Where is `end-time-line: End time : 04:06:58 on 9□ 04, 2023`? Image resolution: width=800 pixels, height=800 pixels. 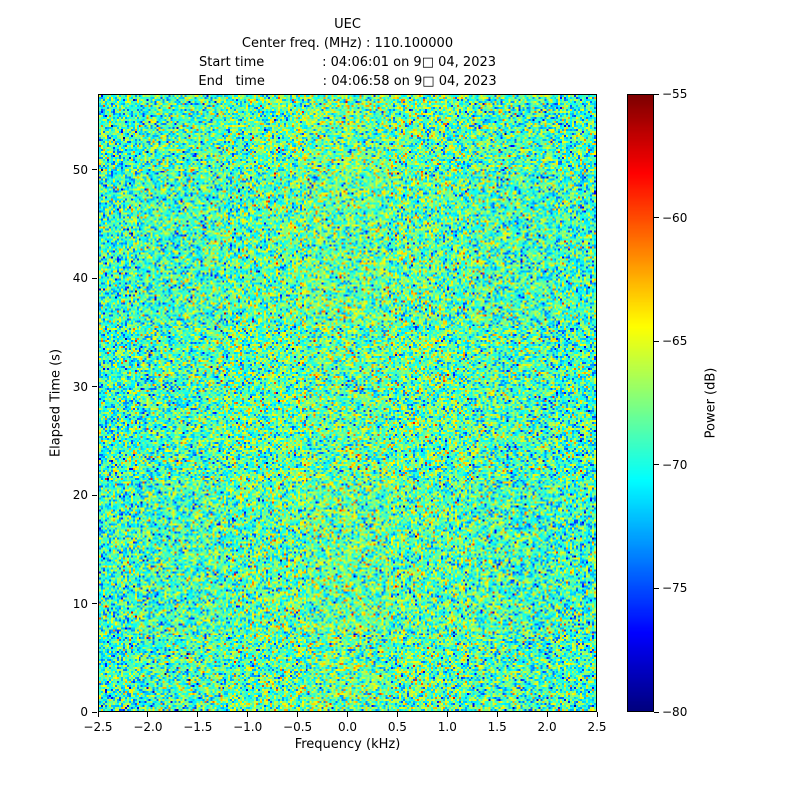
end-time-line: End time : 04:06:58 on 9□ 04, 2023 is located at coordinates (347, 81).